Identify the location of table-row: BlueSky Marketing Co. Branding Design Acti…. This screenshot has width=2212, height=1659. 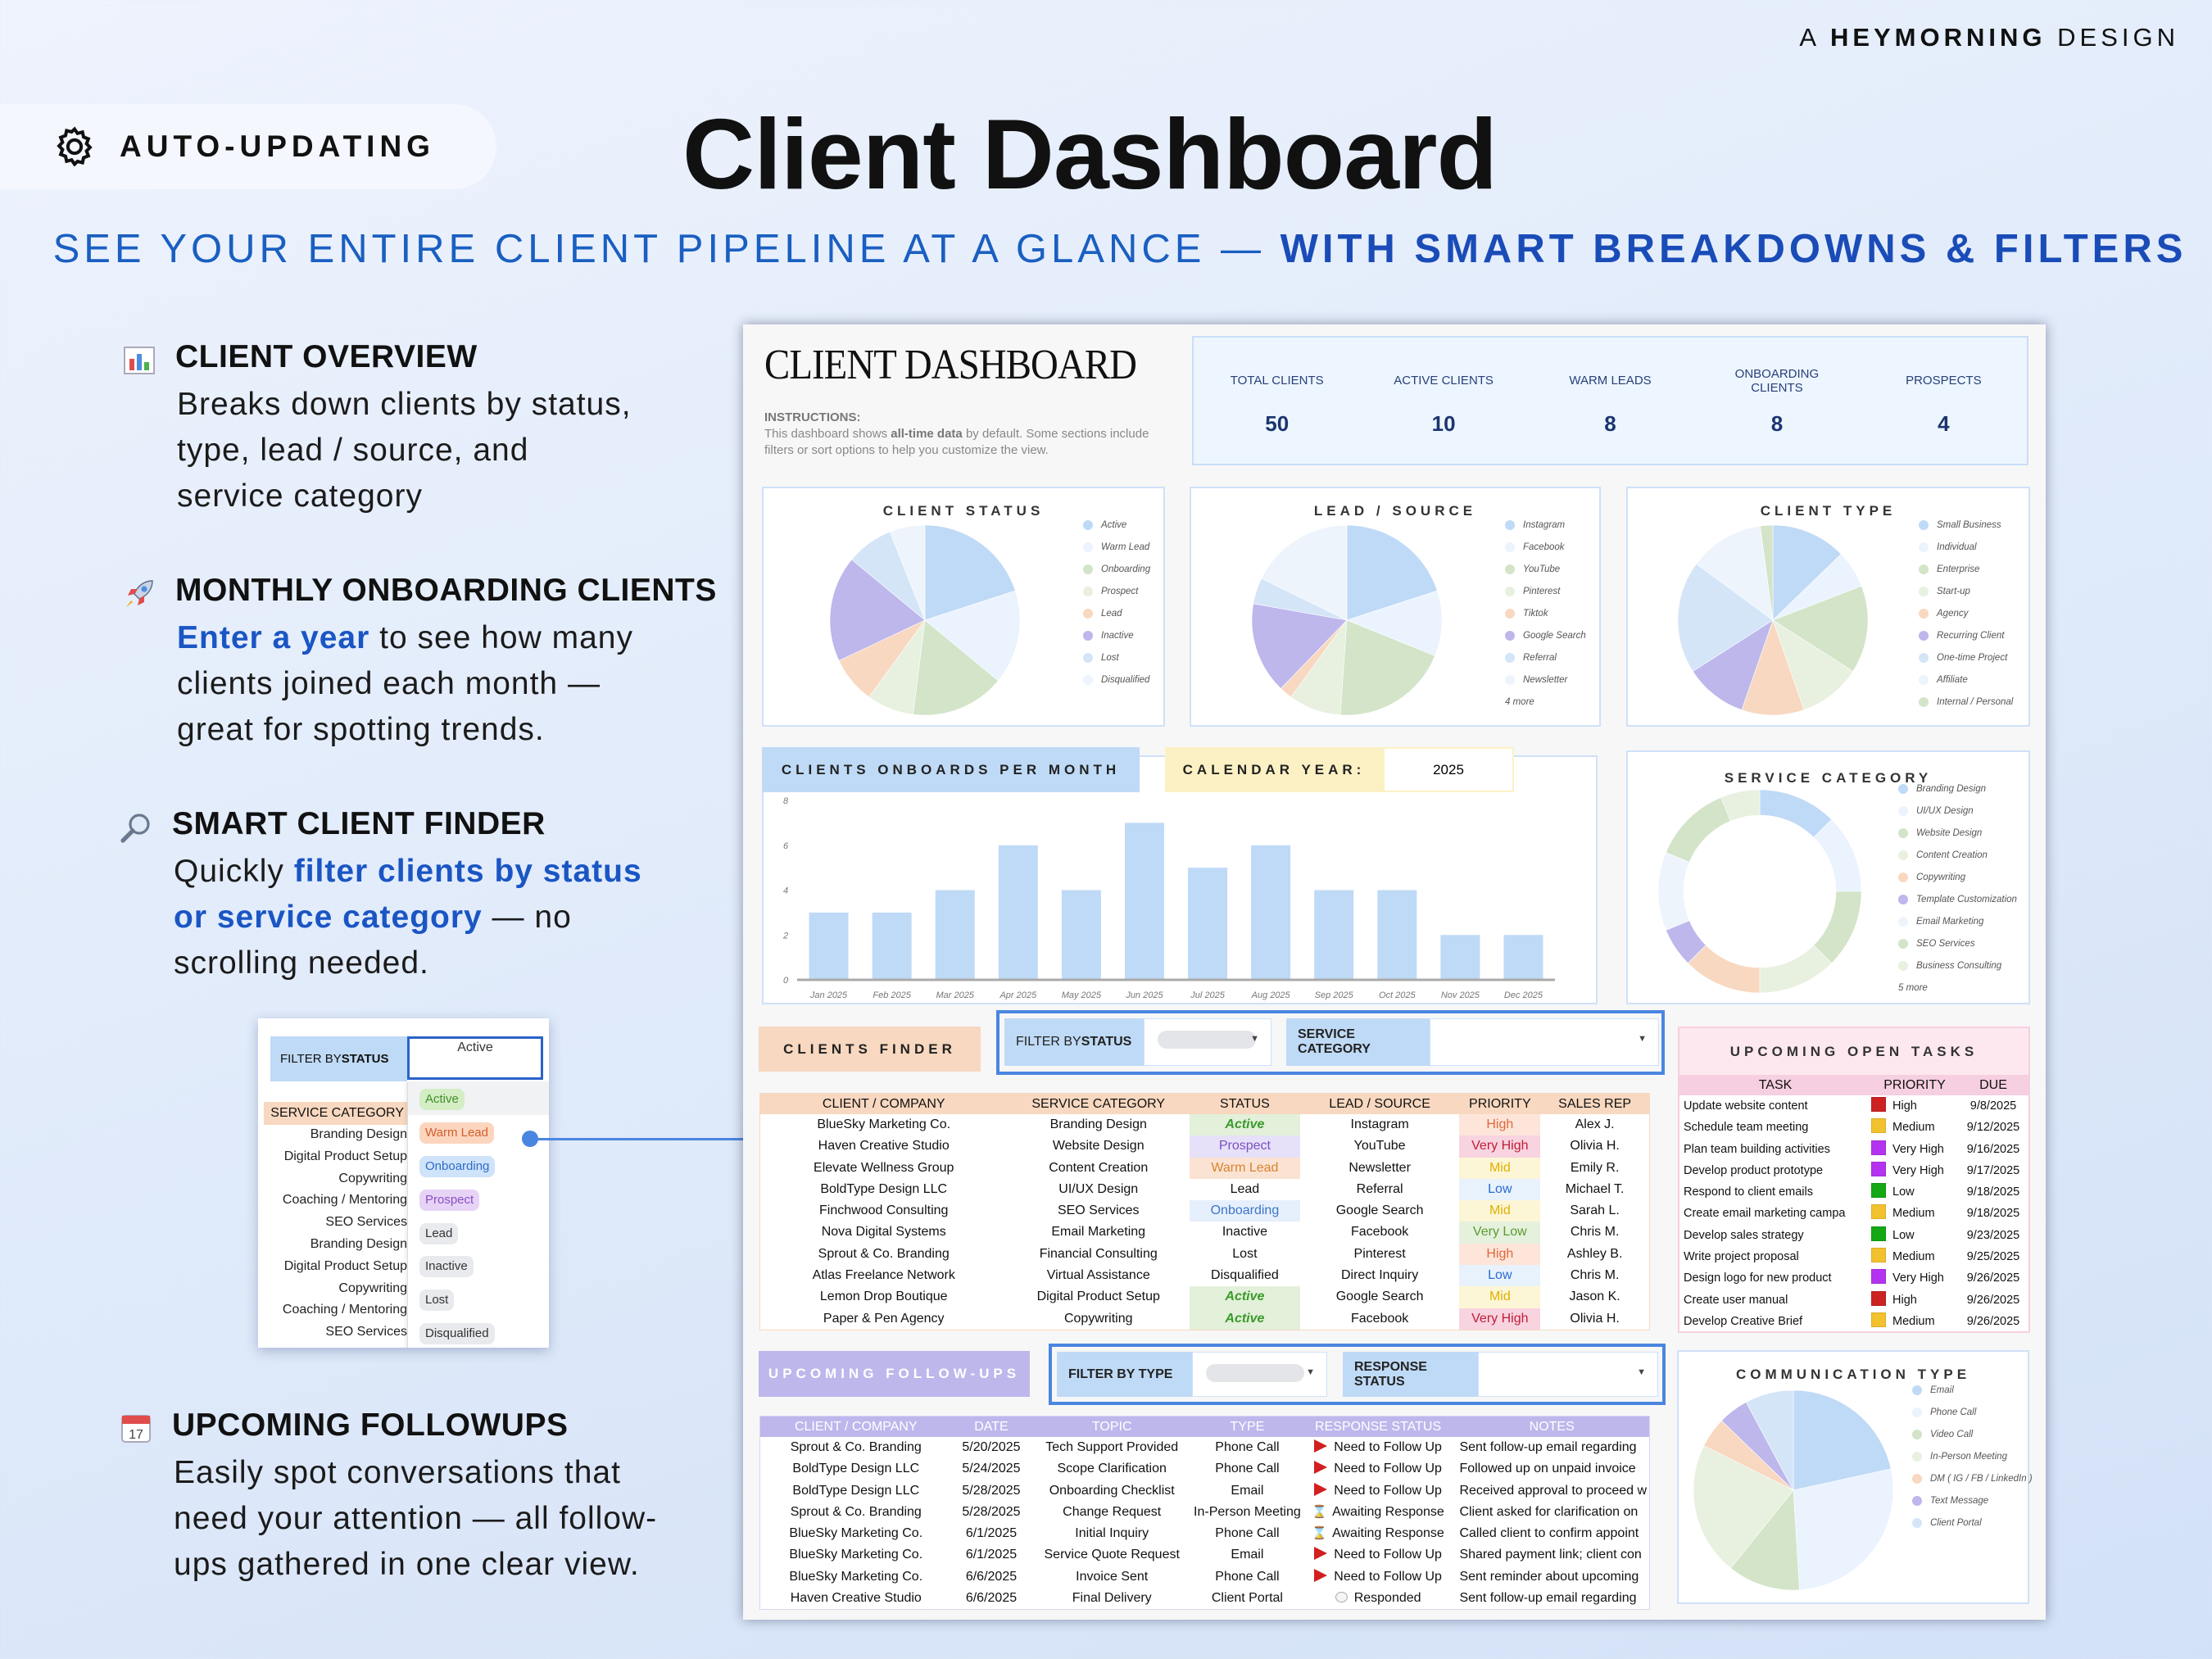
(1204, 1125).